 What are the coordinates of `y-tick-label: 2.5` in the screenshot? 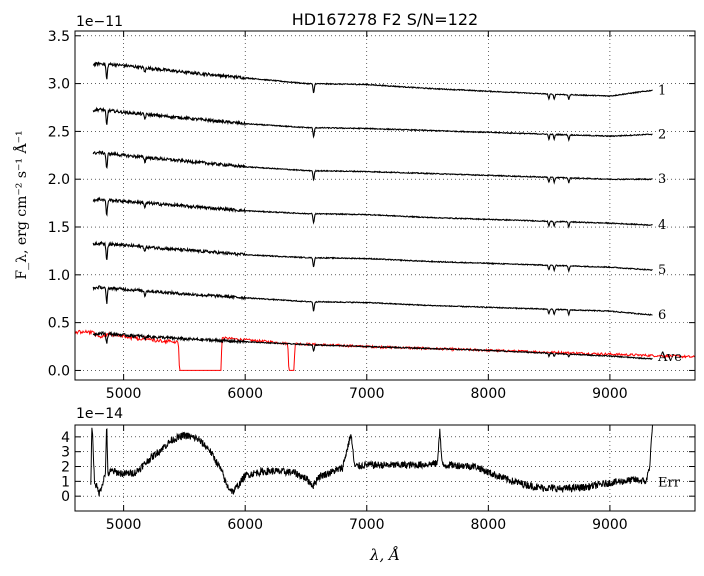 It's located at (59, 132).